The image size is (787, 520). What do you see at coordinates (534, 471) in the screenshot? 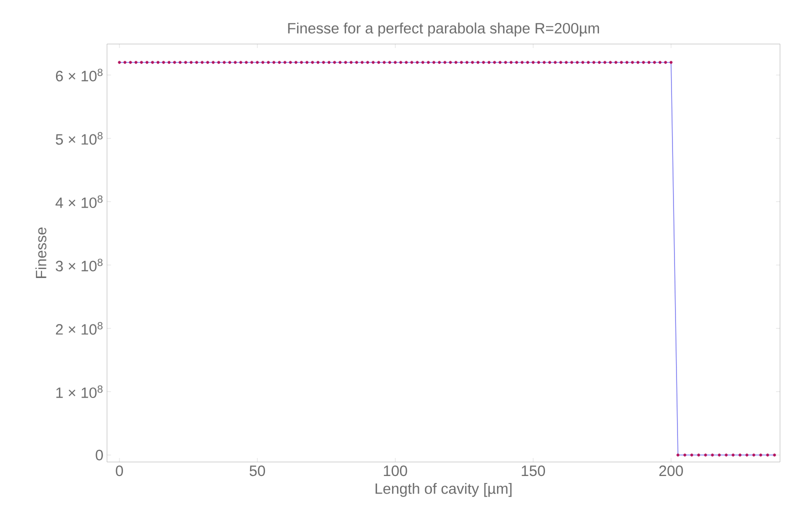
I see `x-tick-label: 150` at bounding box center [534, 471].